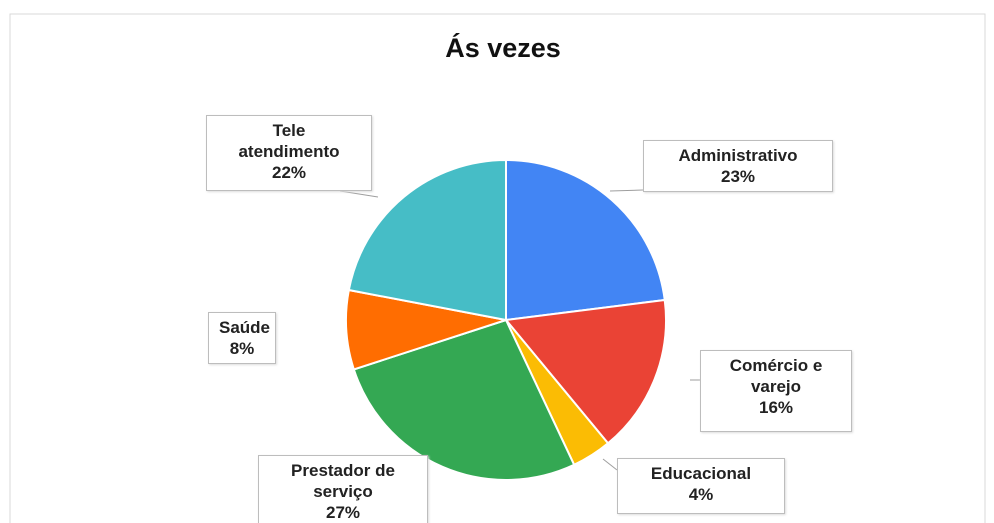 This screenshot has height=523, width=994. Describe the element at coordinates (503, 47) in the screenshot. I see `chart-title: Ás vezes` at that location.